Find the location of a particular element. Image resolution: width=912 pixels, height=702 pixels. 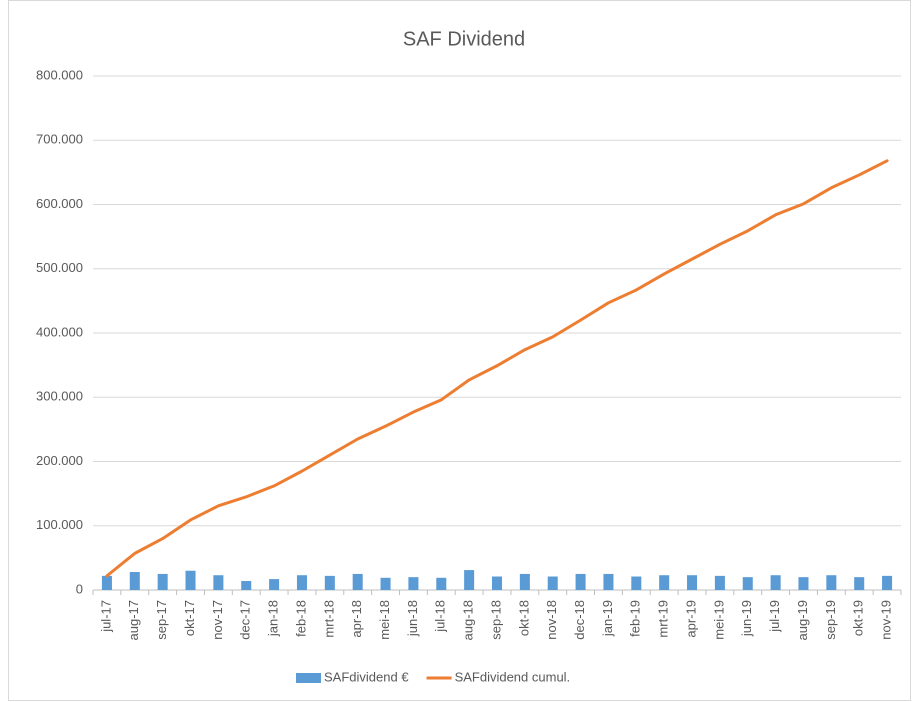

y-tick-label: 100.000 is located at coordinates (59, 524).